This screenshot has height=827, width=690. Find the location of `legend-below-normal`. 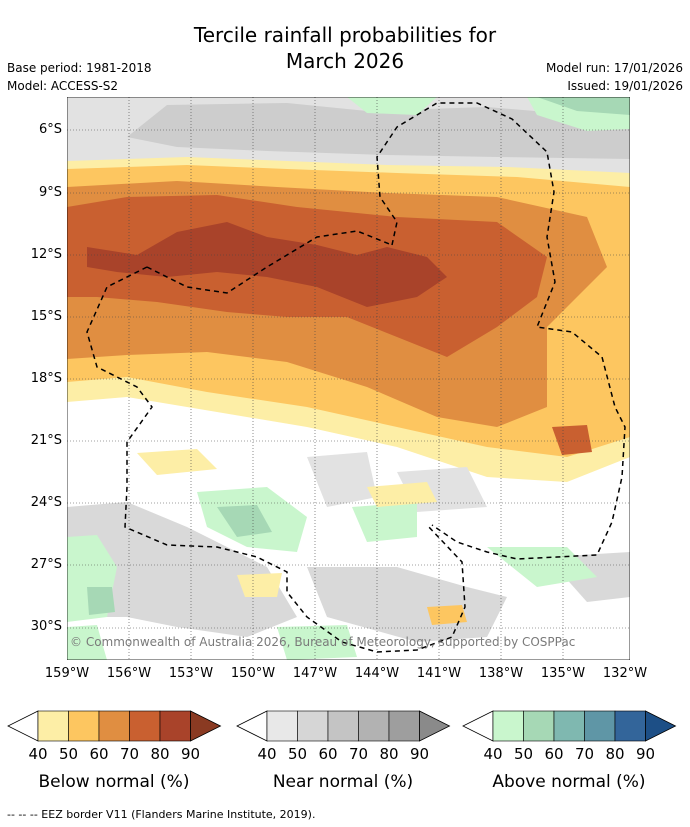

legend-below-normal is located at coordinates (114, 726).